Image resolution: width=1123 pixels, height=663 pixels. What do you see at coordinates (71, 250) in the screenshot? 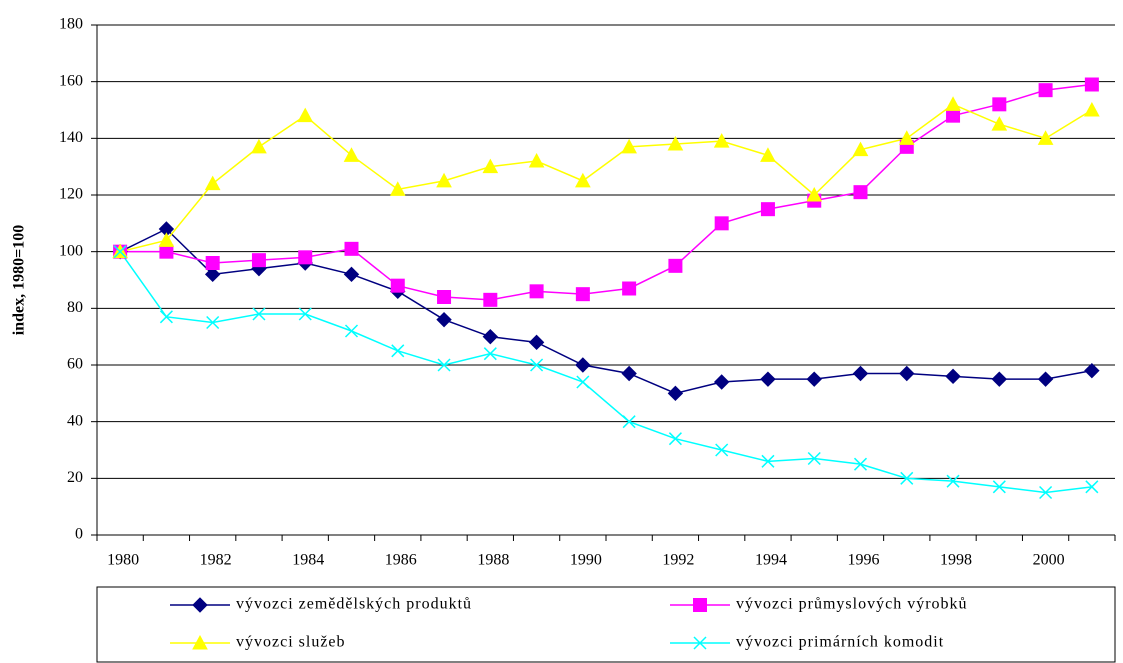
I see `y-tick-label: 100` at bounding box center [71, 250].